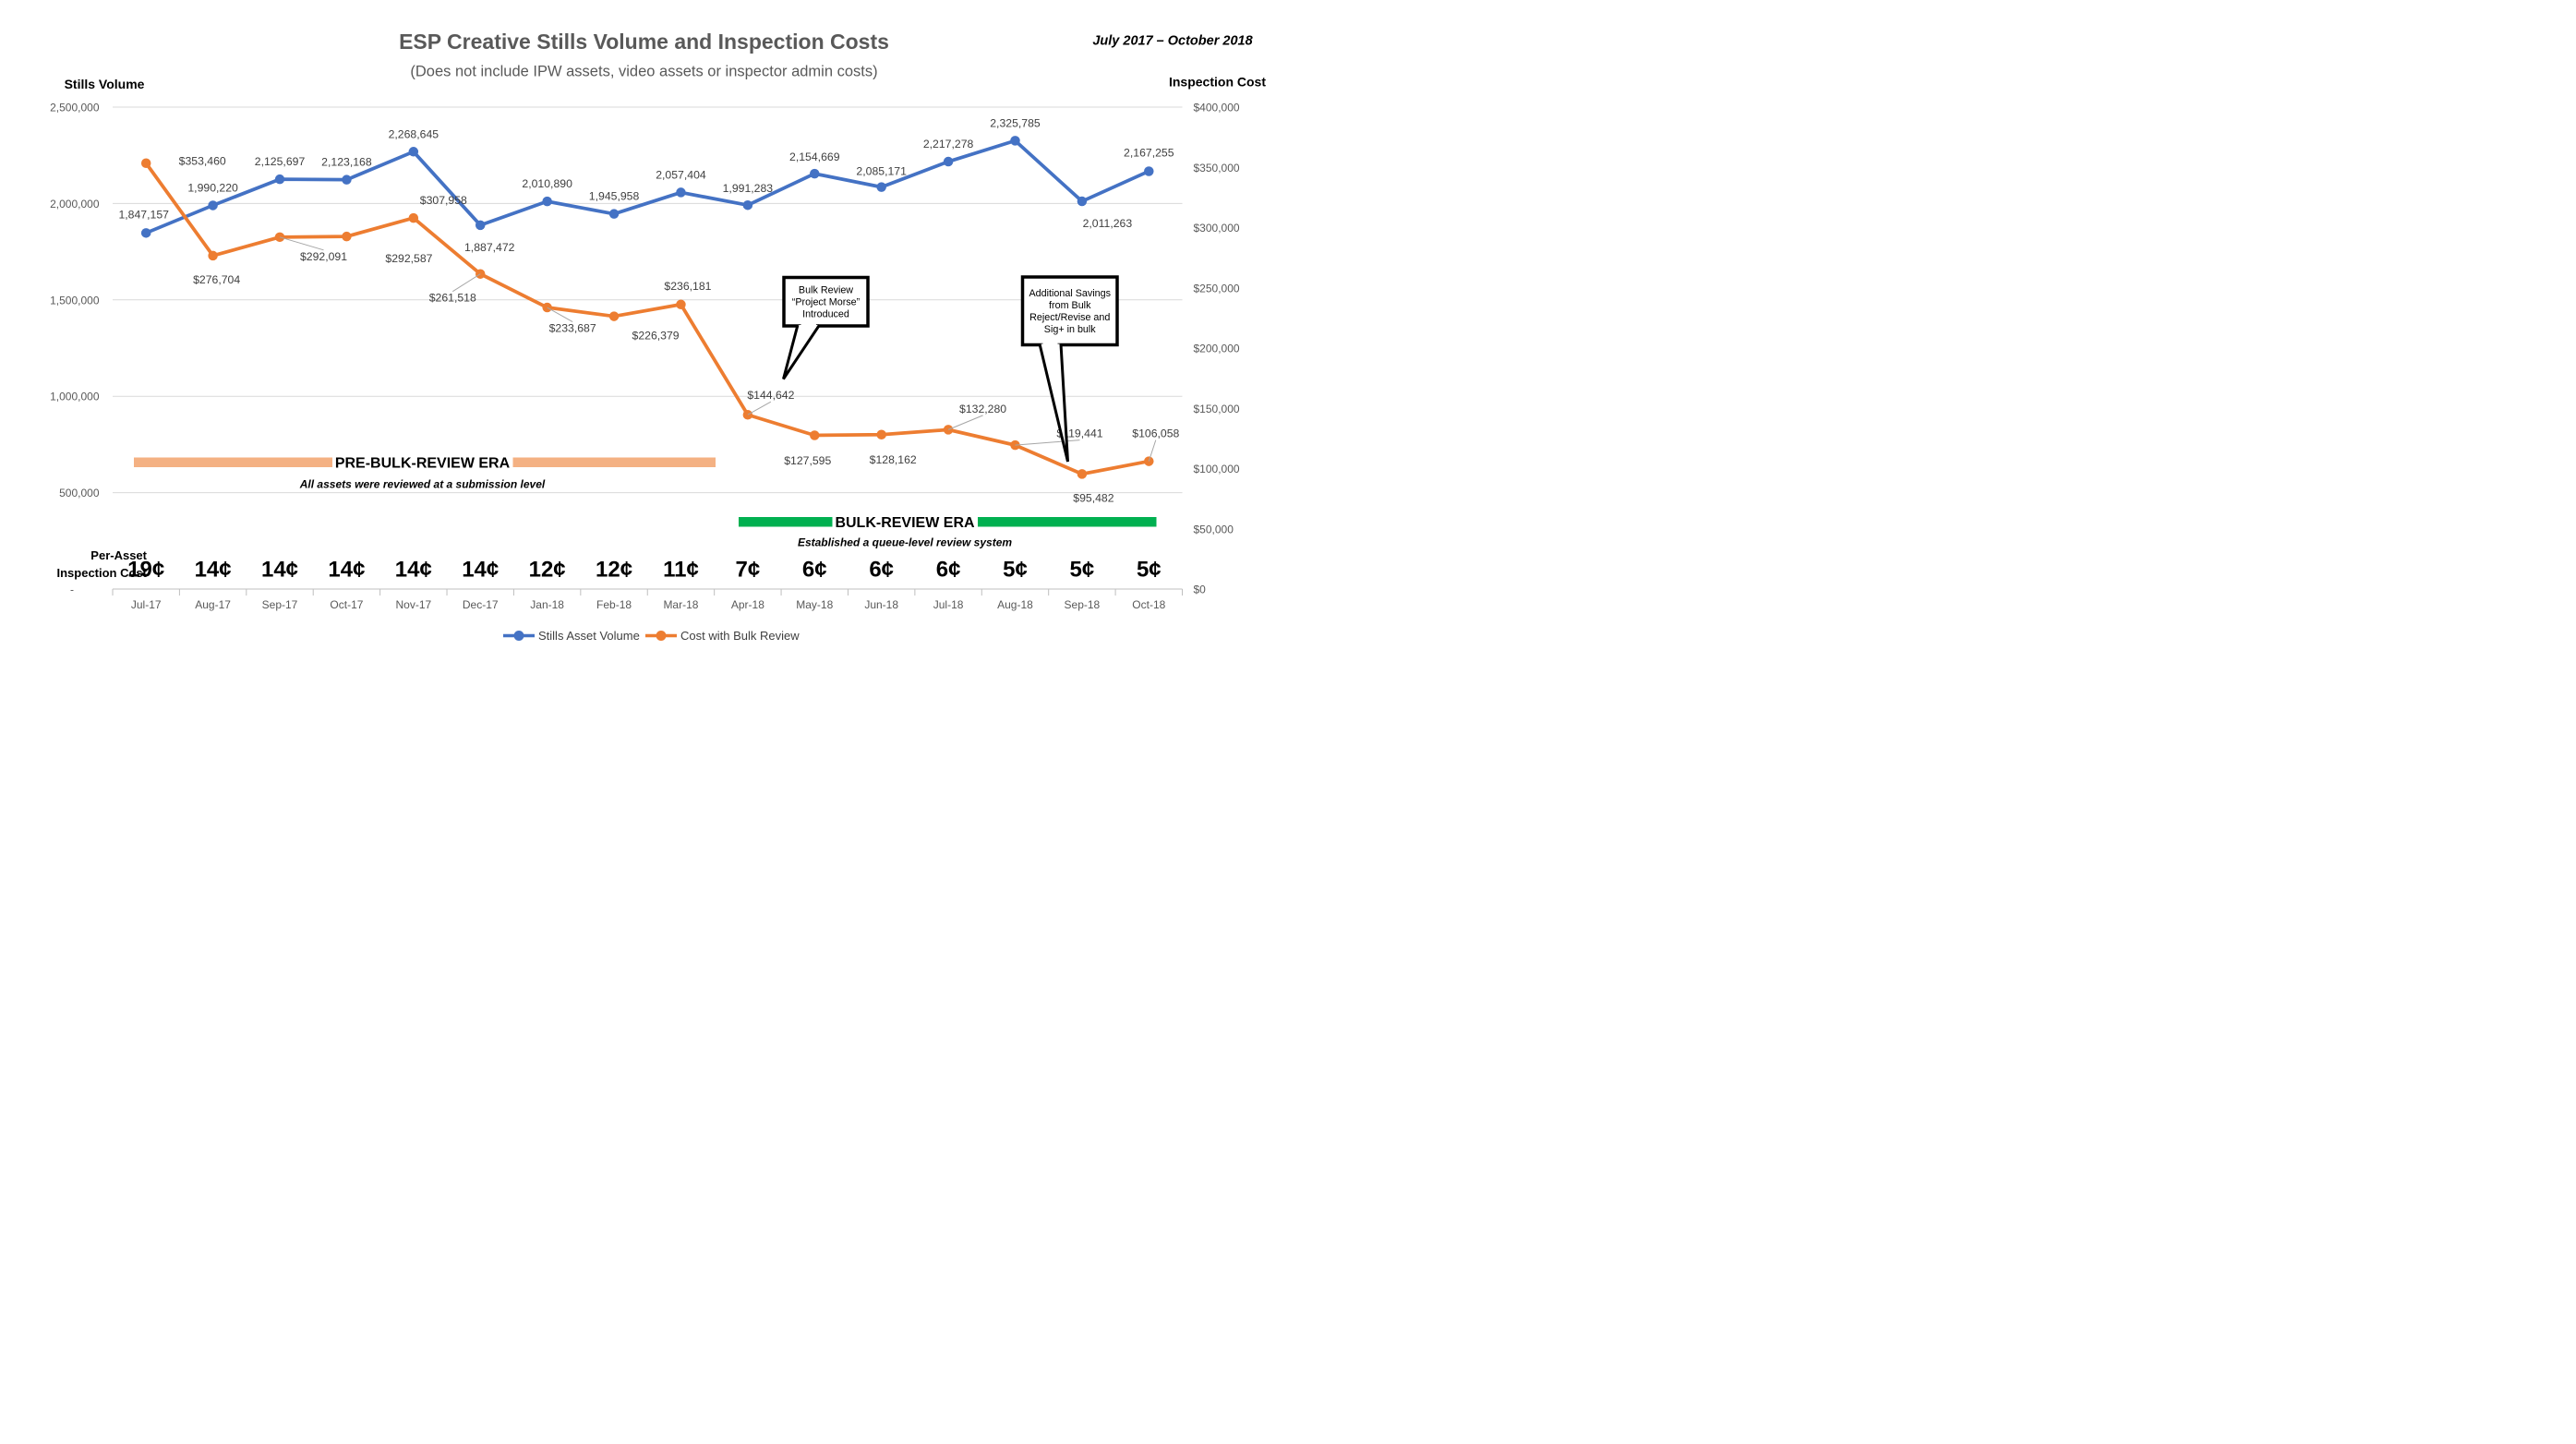 The image size is (2576, 1444). What do you see at coordinates (423, 464) in the screenshot?
I see `pre-era-label: PRE-BULK-REVIEW ERA` at bounding box center [423, 464].